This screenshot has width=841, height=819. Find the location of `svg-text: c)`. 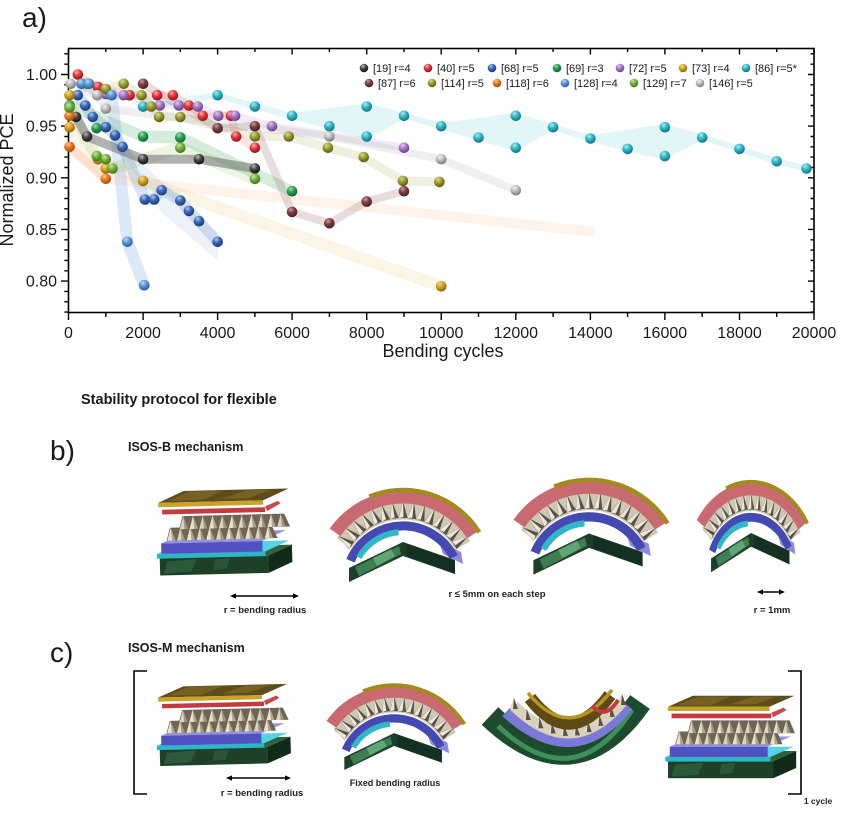

svg-text: c) is located at coordinates (61, 652).